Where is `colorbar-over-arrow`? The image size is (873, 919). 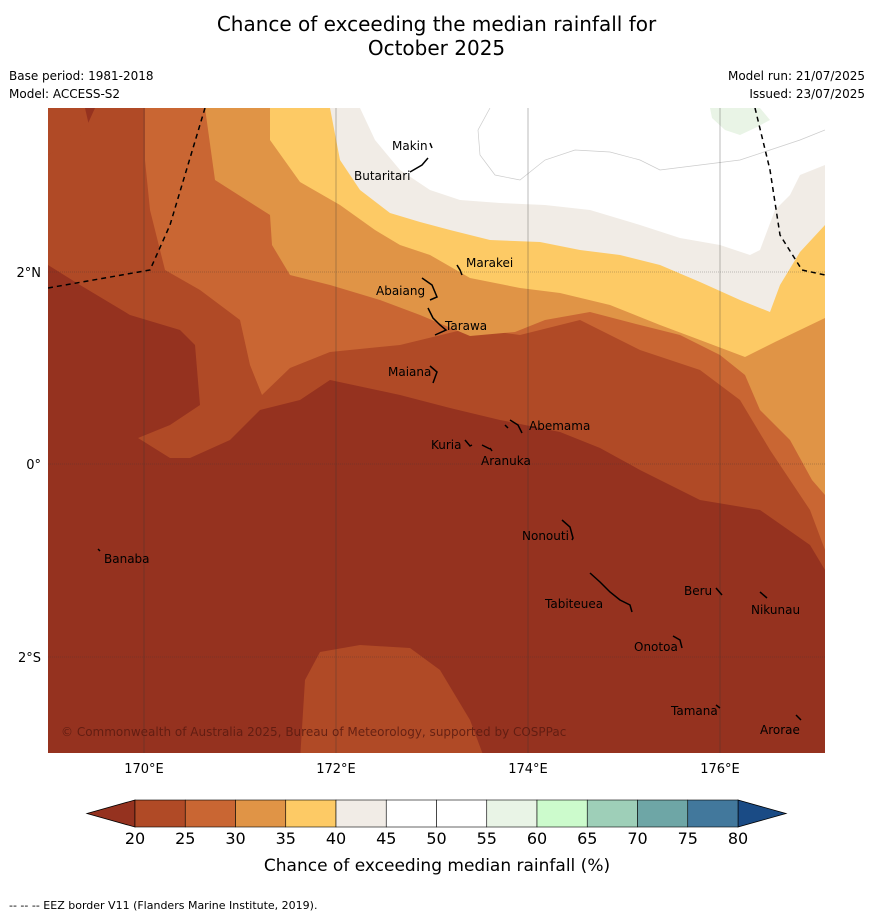
colorbar-over-arrow is located at coordinates (762, 813).